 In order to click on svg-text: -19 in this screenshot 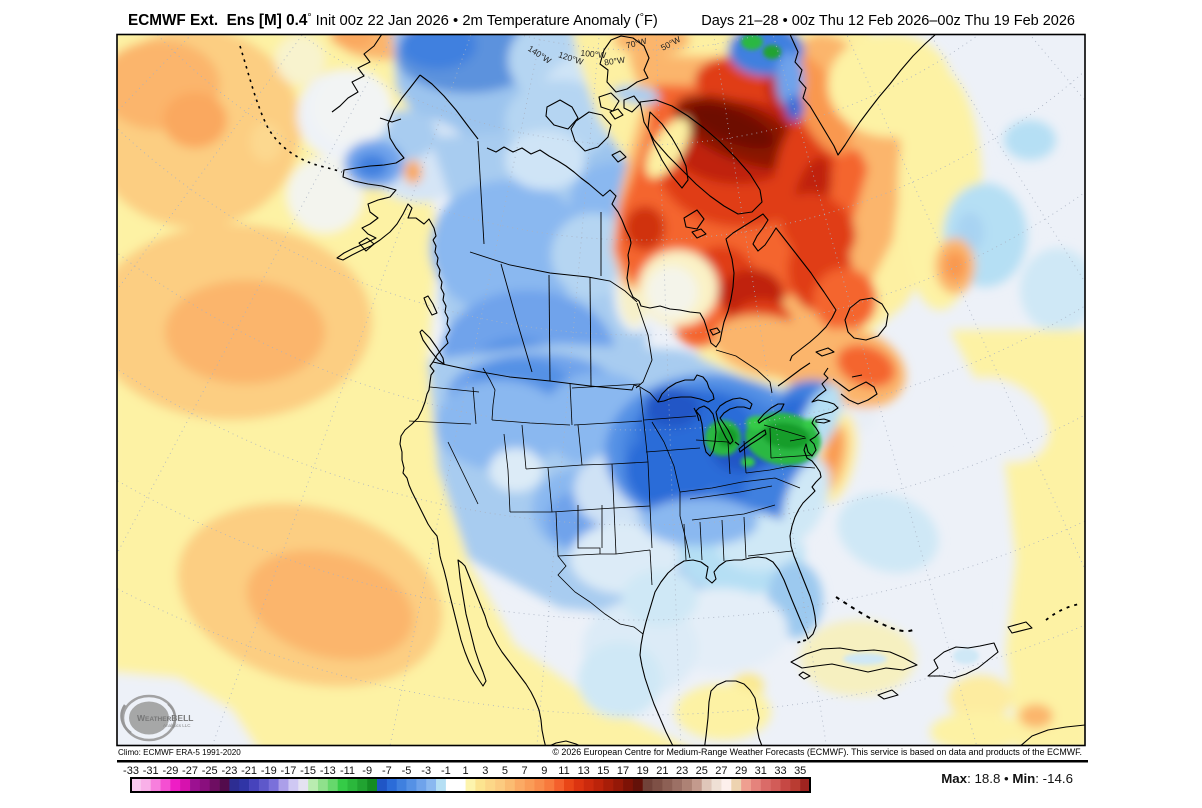, I will do `click(269, 771)`.